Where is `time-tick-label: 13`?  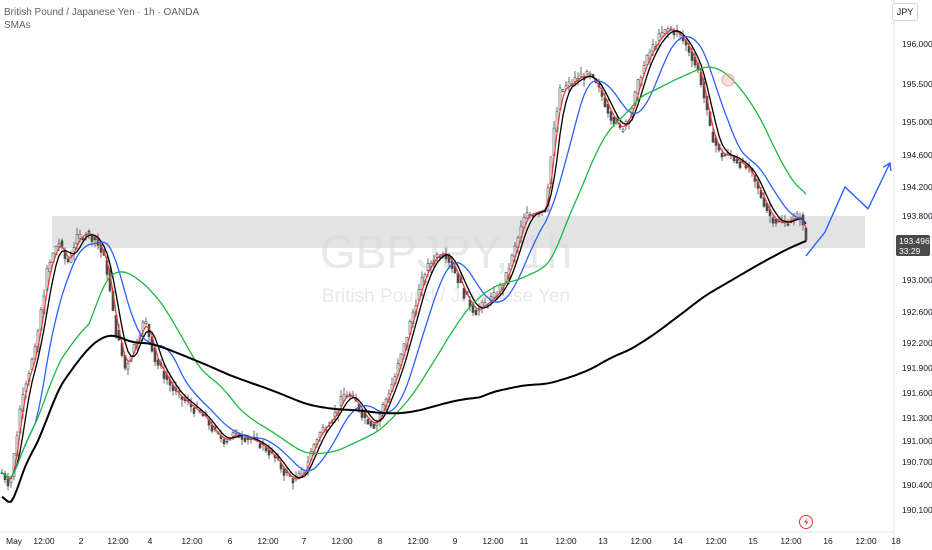
time-tick-label: 13 is located at coordinates (603, 541).